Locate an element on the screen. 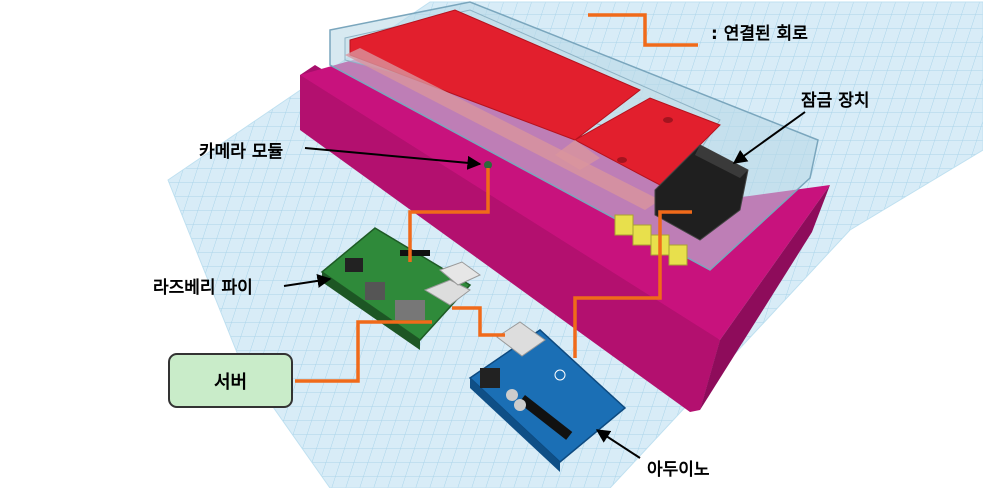 This screenshot has width=983, height=488. circuit-camera-pi is located at coordinates (449, 215).